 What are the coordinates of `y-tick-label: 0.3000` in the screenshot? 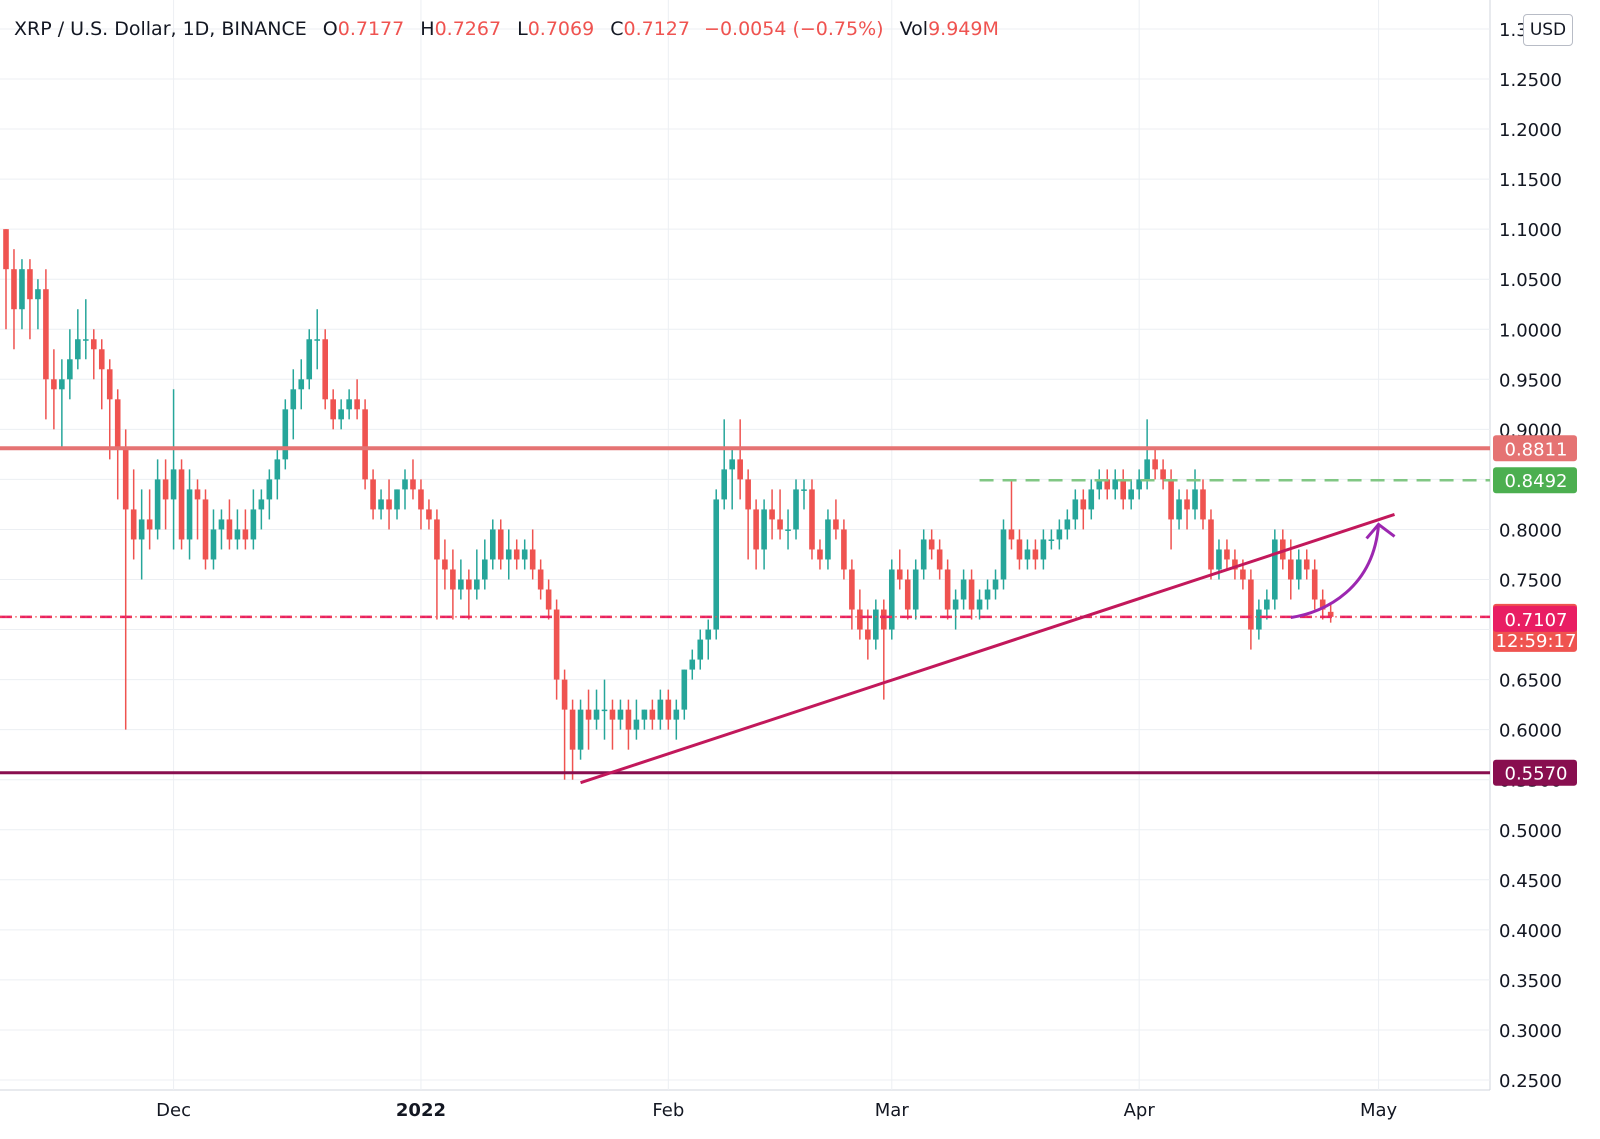 It's located at (1530, 1031).